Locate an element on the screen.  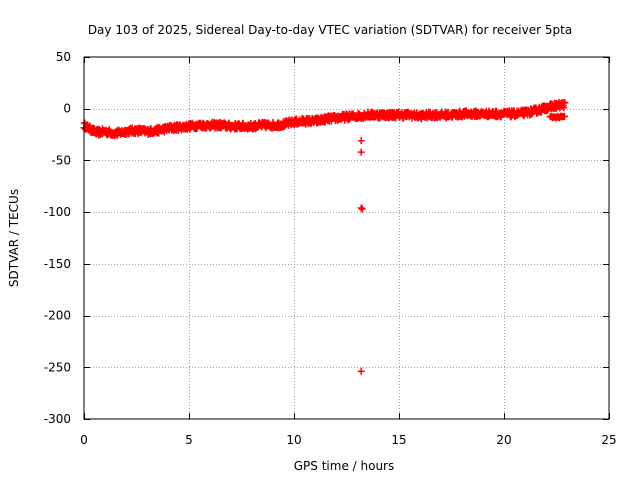
y-tick-label: -250 is located at coordinates (57, 367).